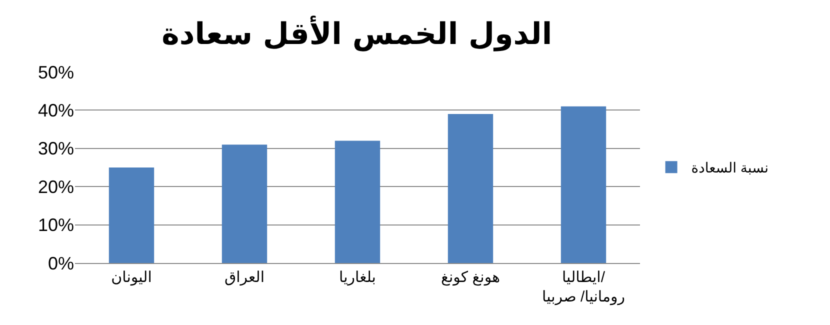 The width and height of the screenshot is (830, 325). I want to click on x-tick-label: العراق, so click(244, 277).